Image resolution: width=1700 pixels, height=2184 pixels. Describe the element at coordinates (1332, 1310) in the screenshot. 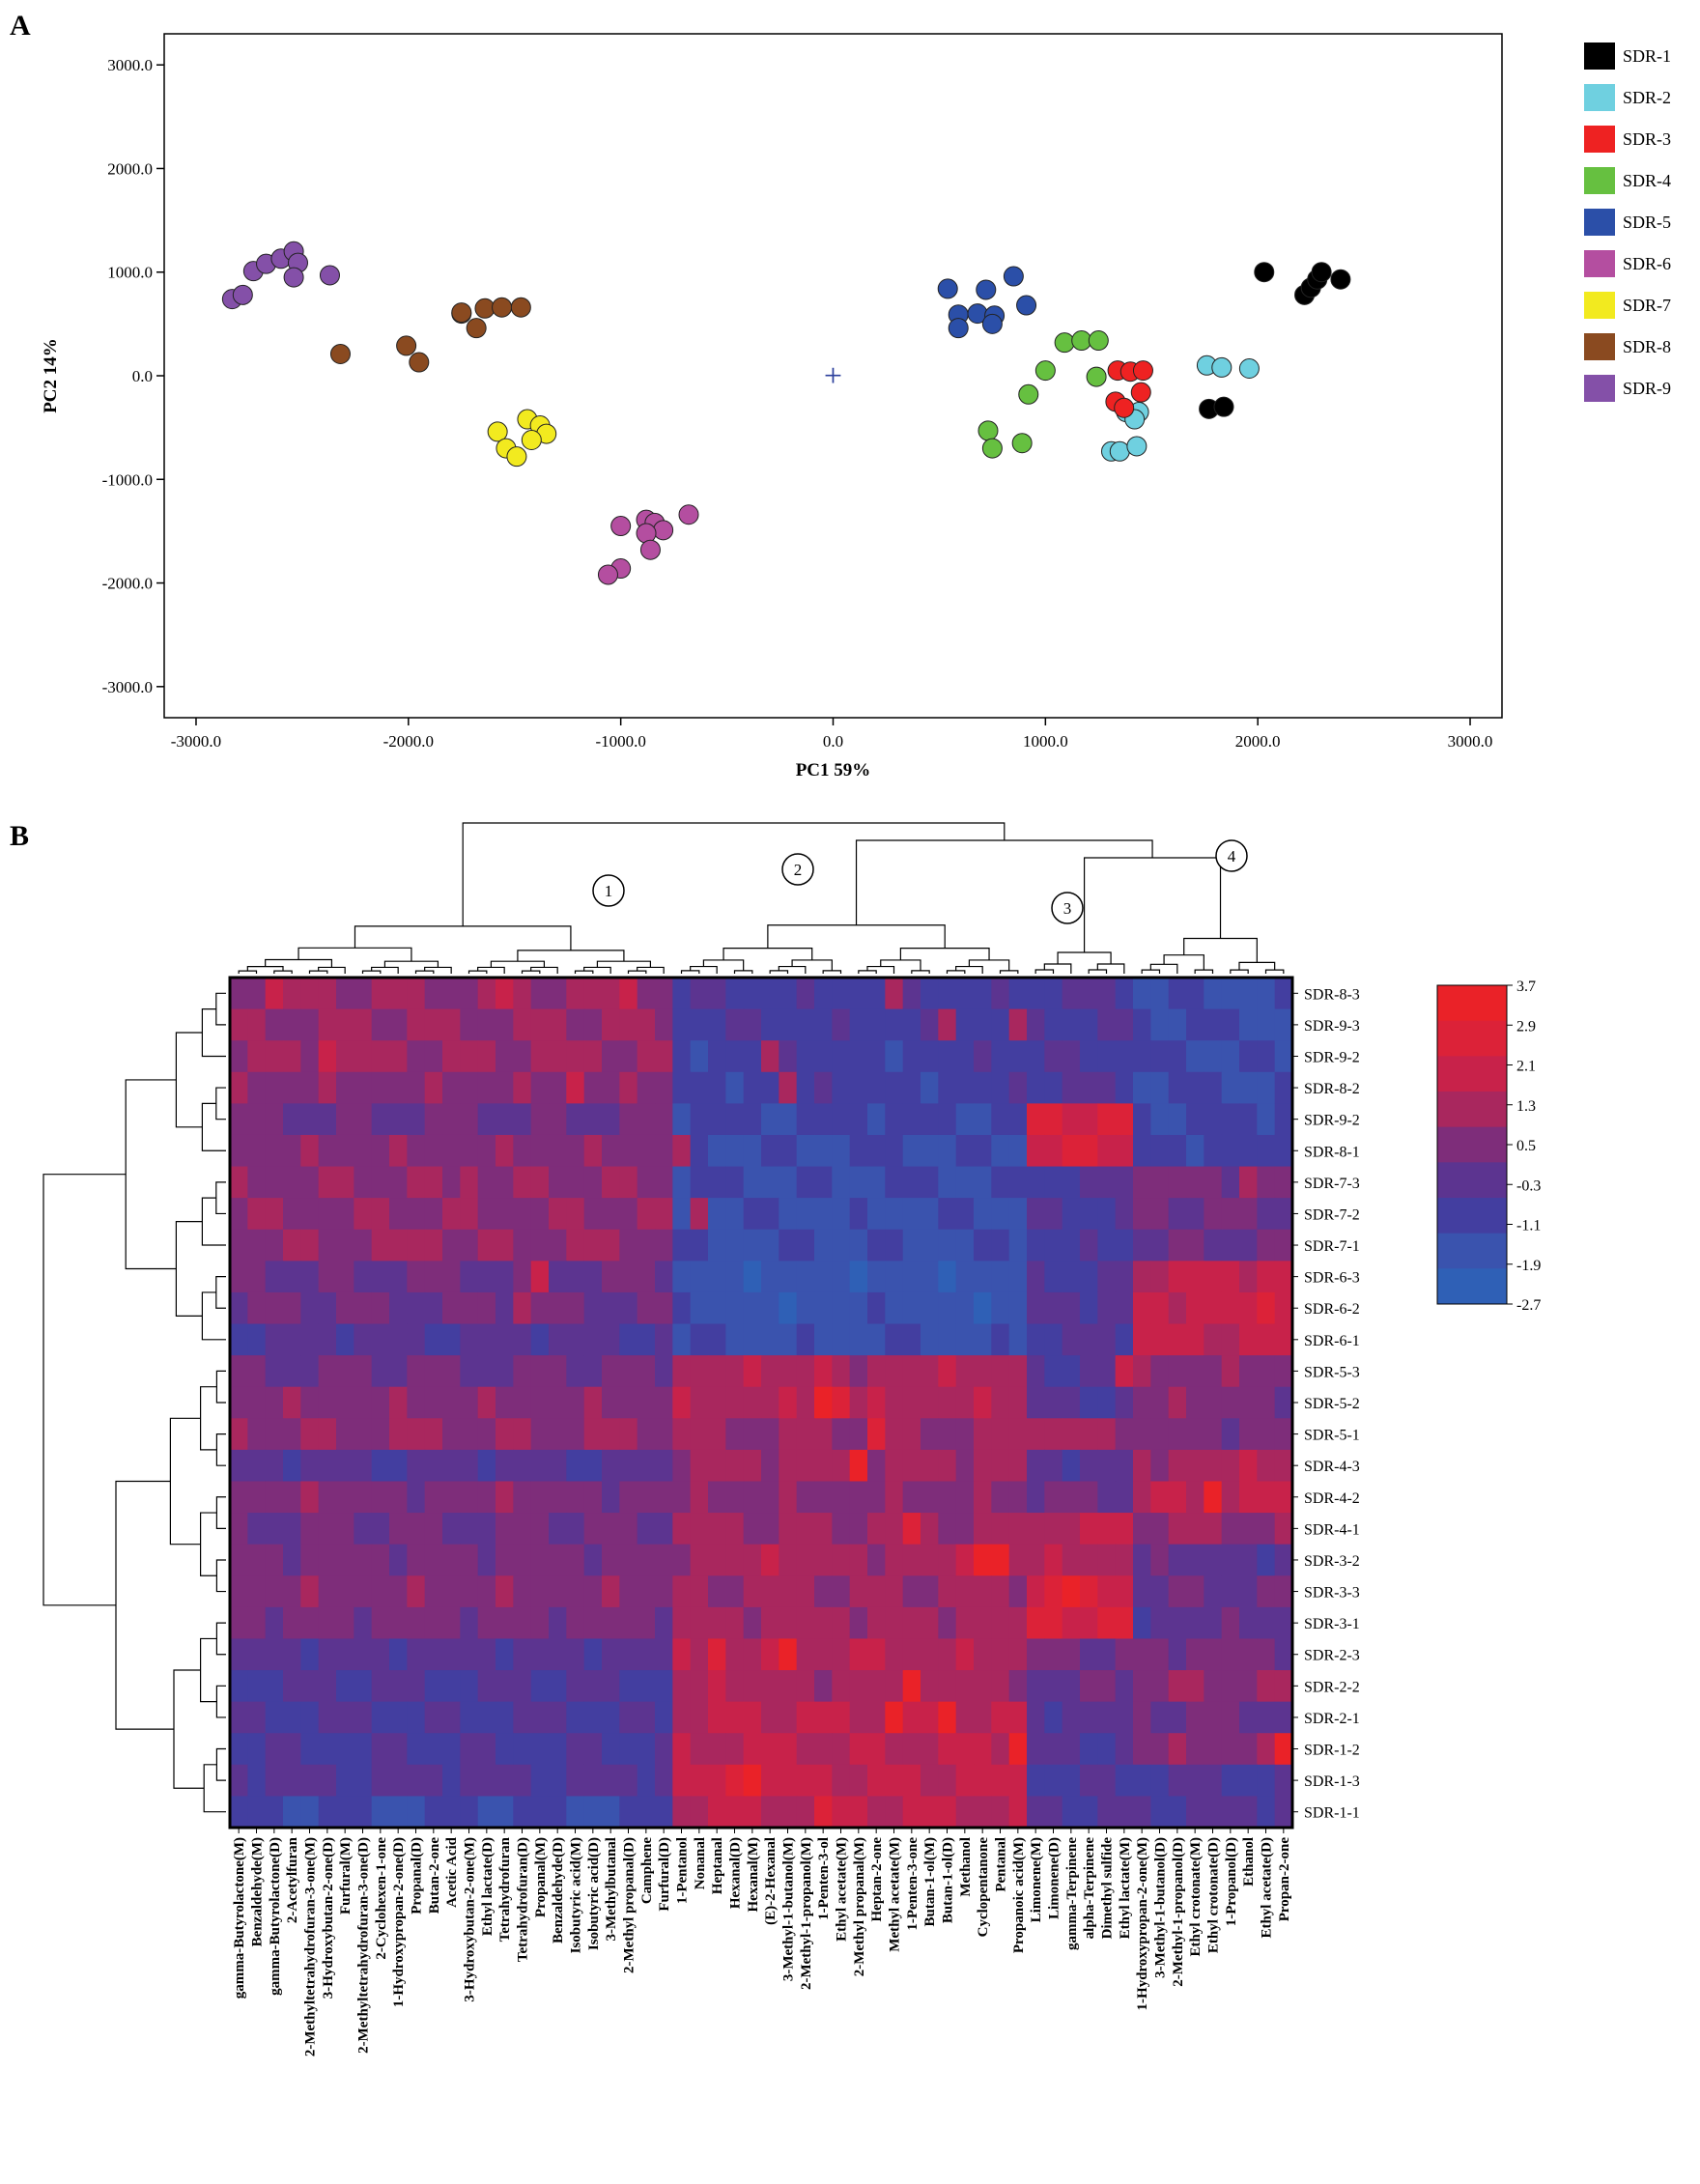

I see `row-label: SDR-6-2` at that location.